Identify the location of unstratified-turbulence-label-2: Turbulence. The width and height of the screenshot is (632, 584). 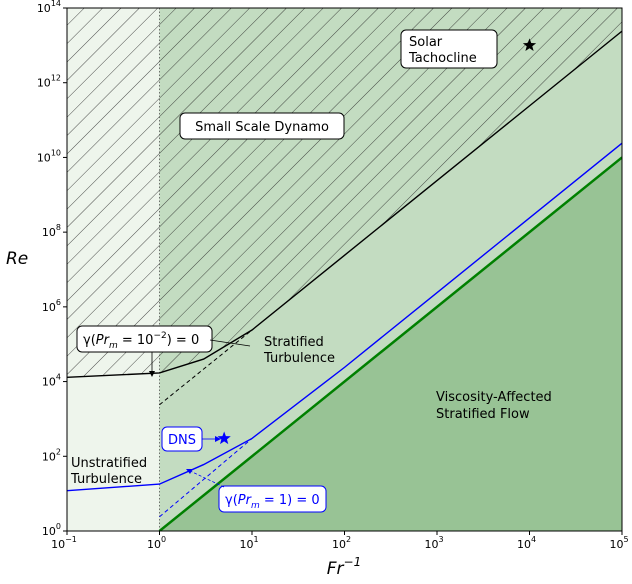
(106, 479).